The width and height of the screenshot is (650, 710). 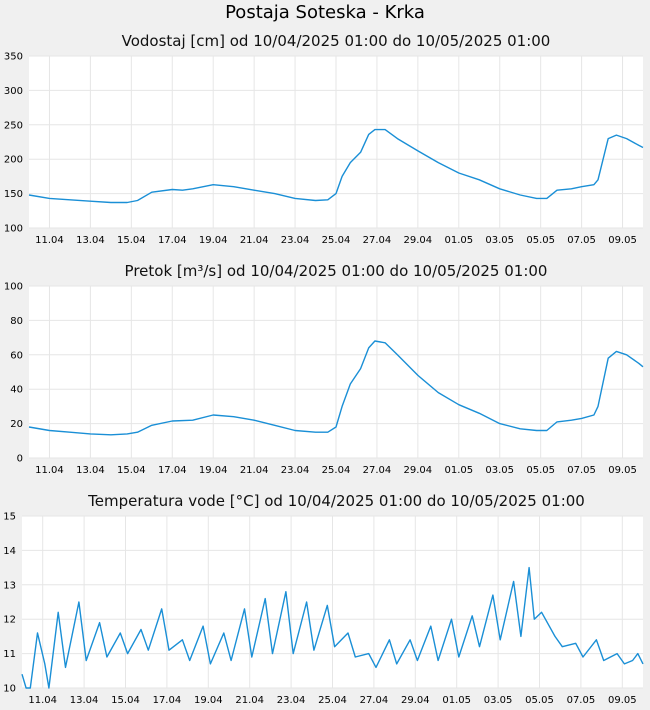 I want to click on y-tick-label: 40, so click(x=16, y=390).